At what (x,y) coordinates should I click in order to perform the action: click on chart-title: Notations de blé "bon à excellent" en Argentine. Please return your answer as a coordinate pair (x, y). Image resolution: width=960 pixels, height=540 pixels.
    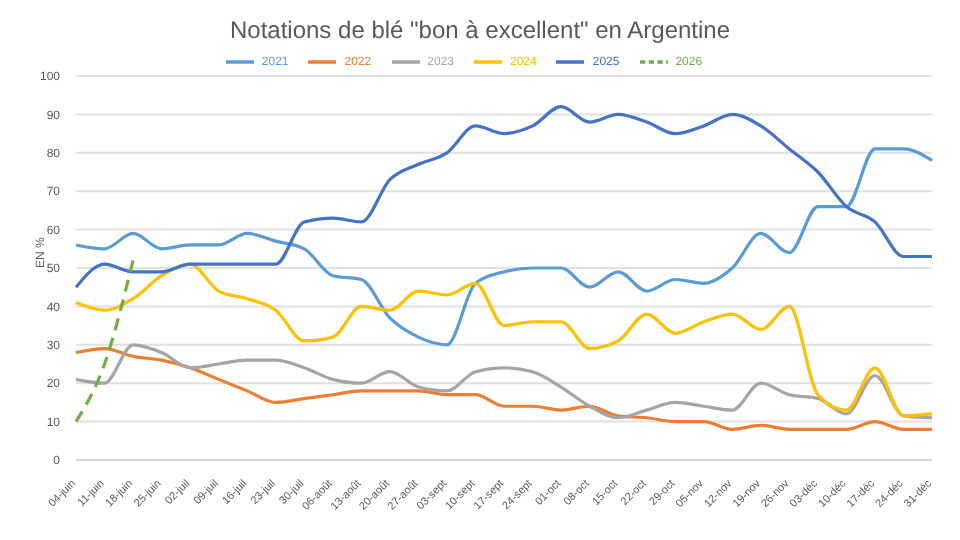
    Looking at the image, I should click on (480, 32).